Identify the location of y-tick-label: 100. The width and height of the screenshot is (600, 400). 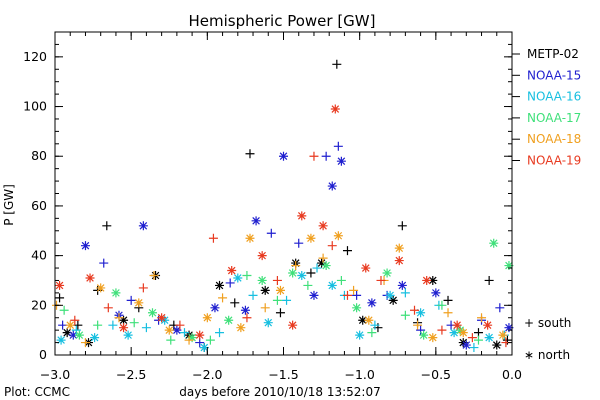
(35, 106).